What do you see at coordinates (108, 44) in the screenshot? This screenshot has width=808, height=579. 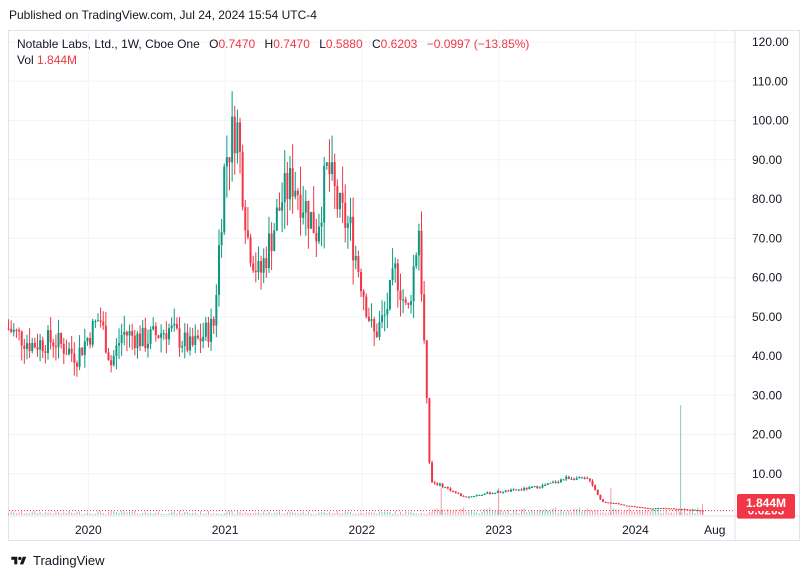 I see `symbol-label: Notable Labs, Ltd., 1W, Cboe One` at bounding box center [108, 44].